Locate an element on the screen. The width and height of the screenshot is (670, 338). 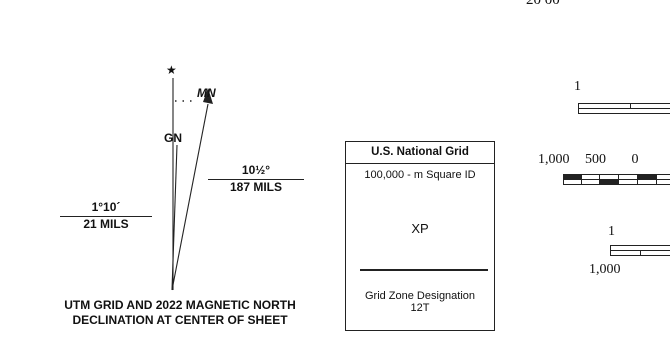
mn-label: MN is located at coordinates (206, 93).